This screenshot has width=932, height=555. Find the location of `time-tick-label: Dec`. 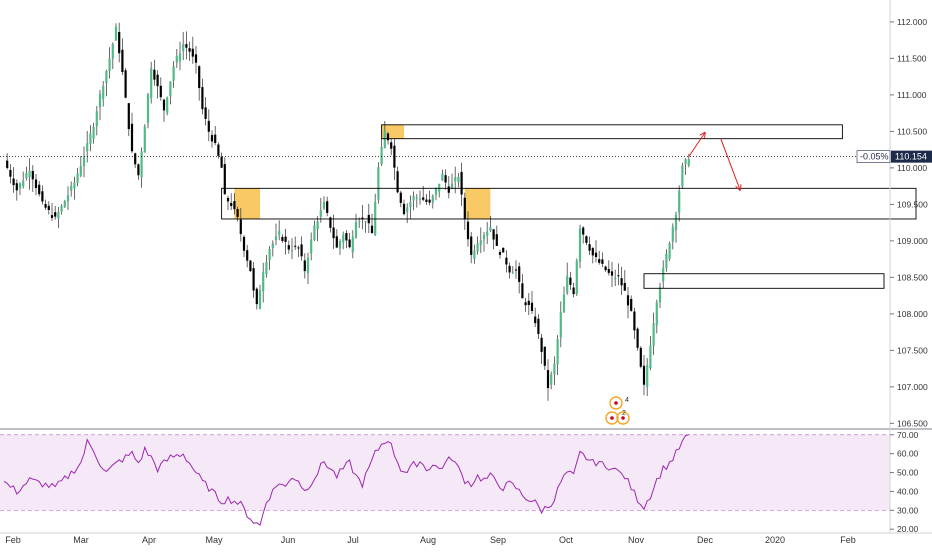

time-tick-label: Dec is located at coordinates (705, 540).